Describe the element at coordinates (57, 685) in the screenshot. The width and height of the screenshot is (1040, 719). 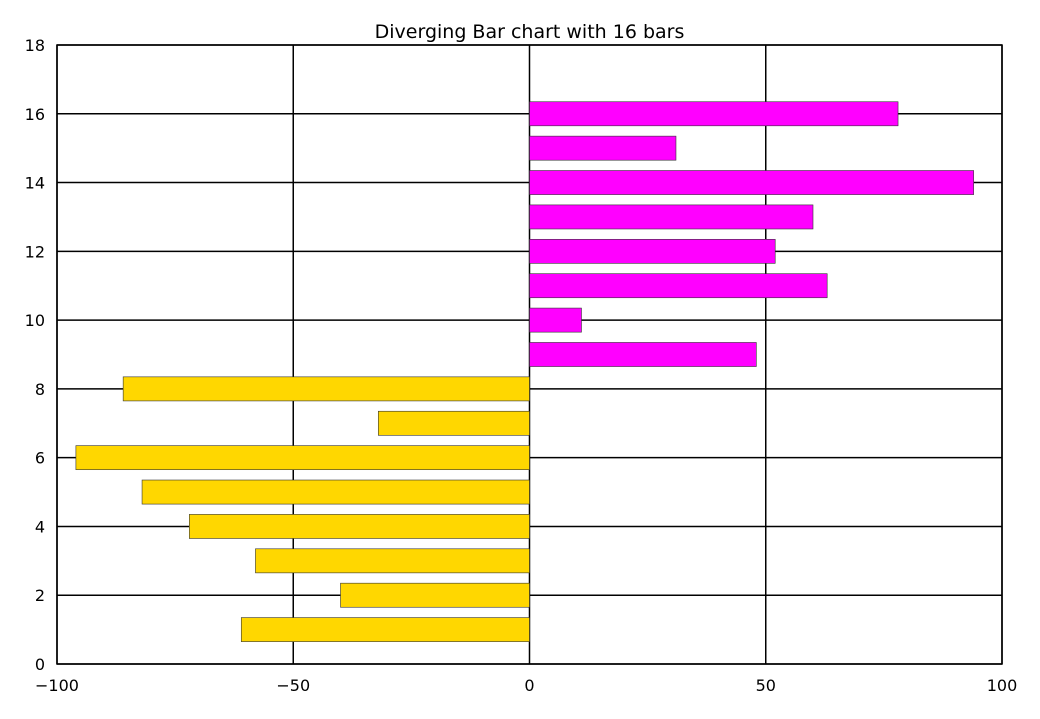
I see `x-tick-label: −100` at that location.